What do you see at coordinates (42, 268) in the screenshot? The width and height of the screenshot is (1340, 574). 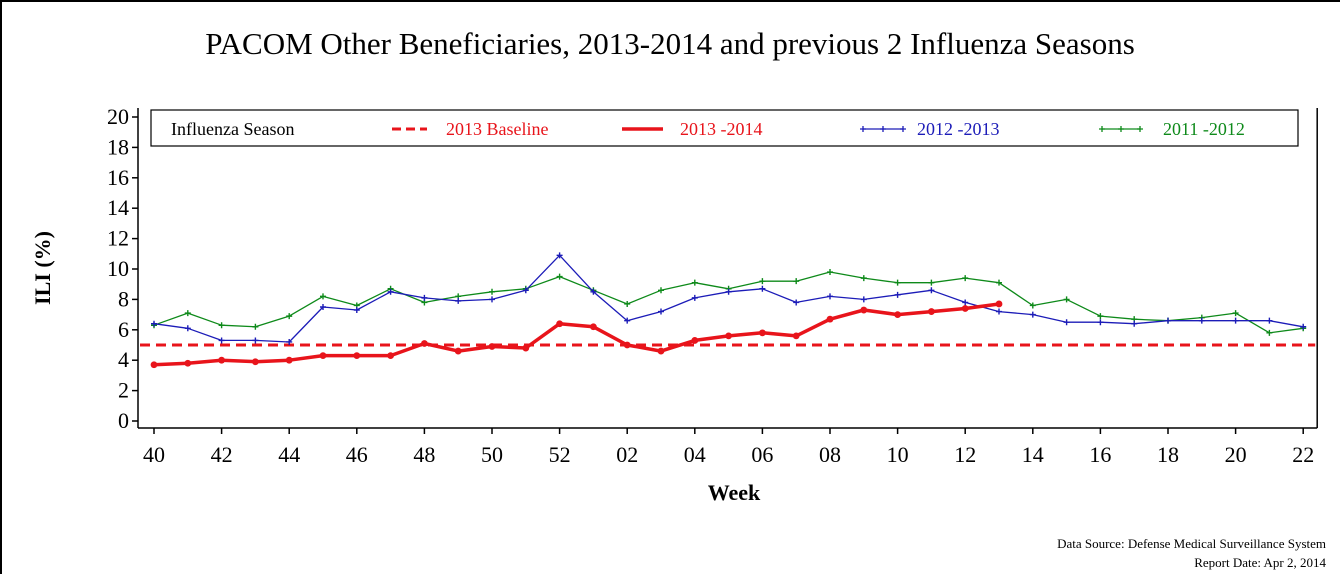 I see `y-axis-title: ILI (%)` at bounding box center [42, 268].